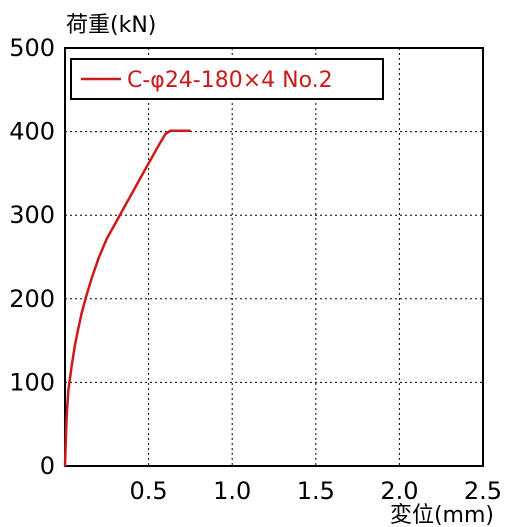  What do you see at coordinates (230, 80) in the screenshot?
I see `legend-label: C-φ24-180×4 No.2` at bounding box center [230, 80].